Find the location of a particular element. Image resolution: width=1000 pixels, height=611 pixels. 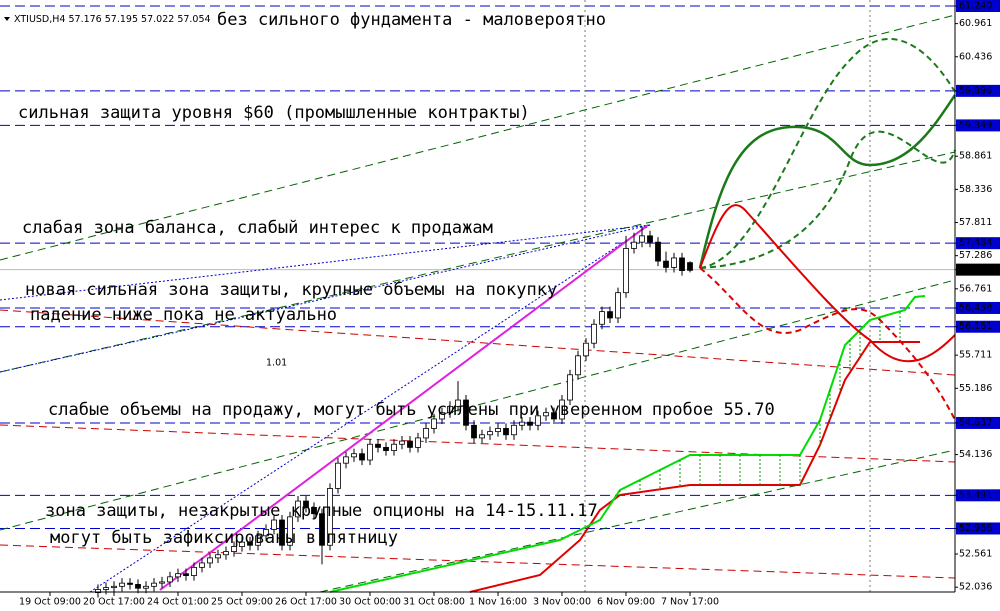

header: XTIUSD,H4 57.176 57.195 57.022 57.054 is located at coordinates (107, 19).